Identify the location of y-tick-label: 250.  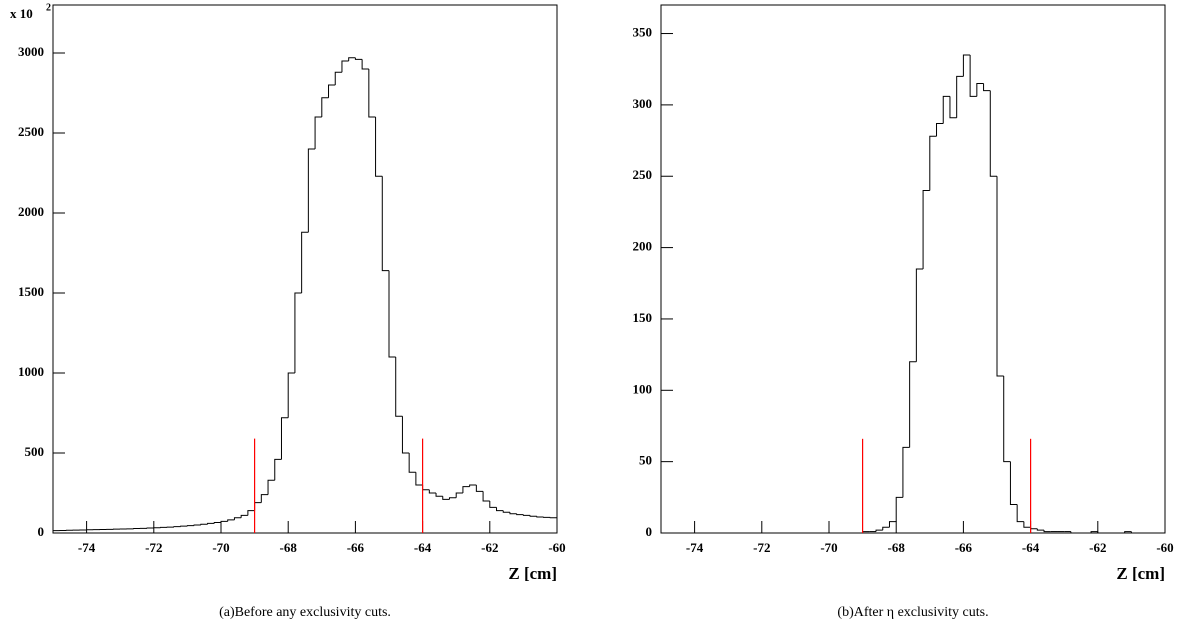
(643, 174).